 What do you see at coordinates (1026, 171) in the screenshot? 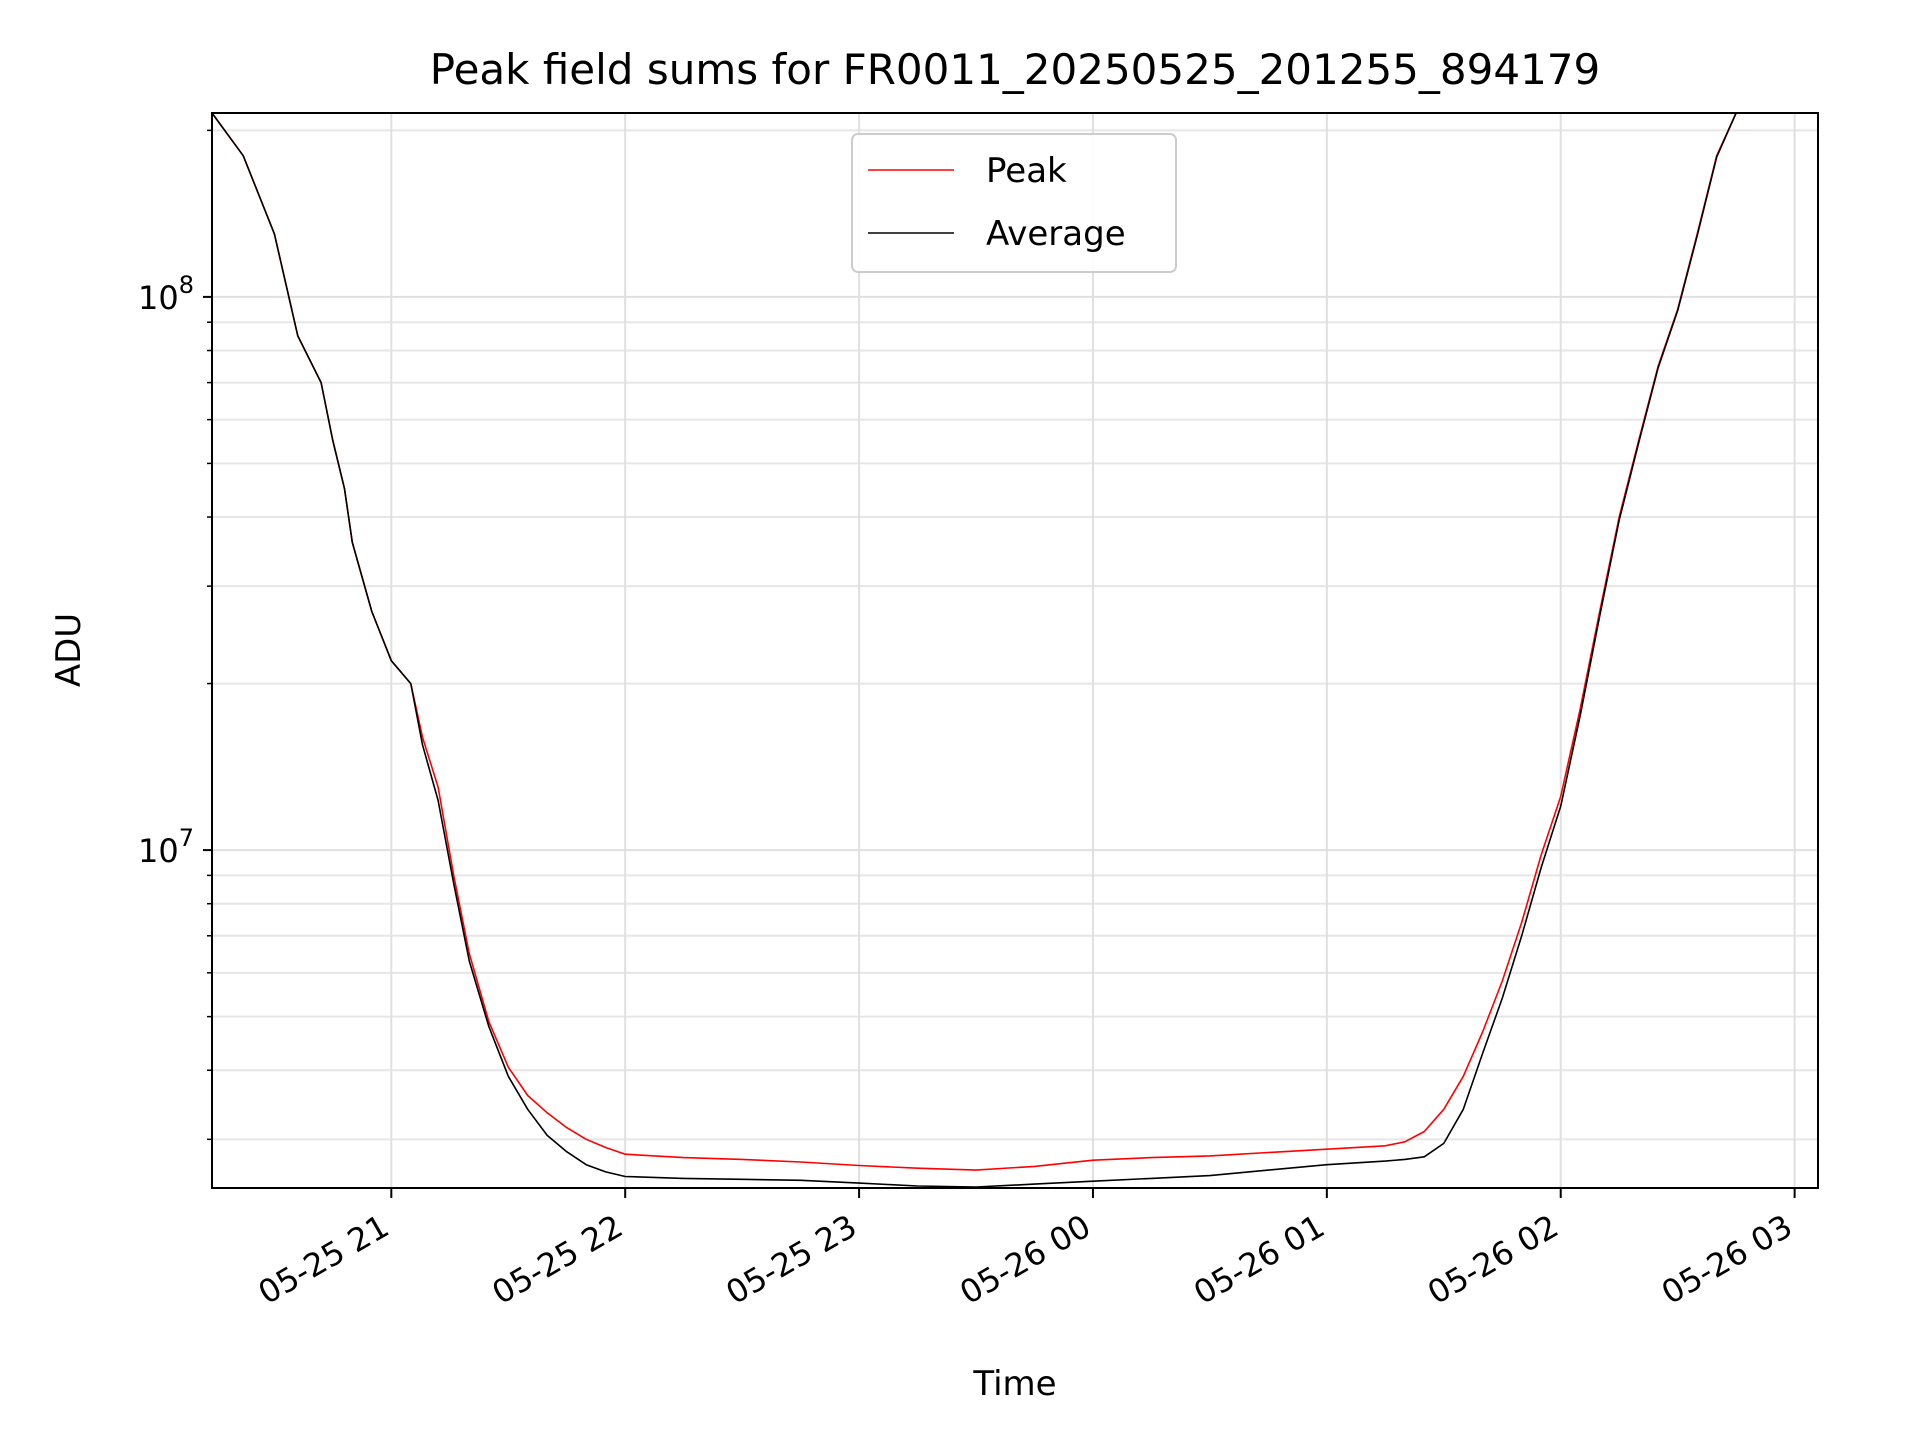
I see `legend-label-peak: Peak` at bounding box center [1026, 171].